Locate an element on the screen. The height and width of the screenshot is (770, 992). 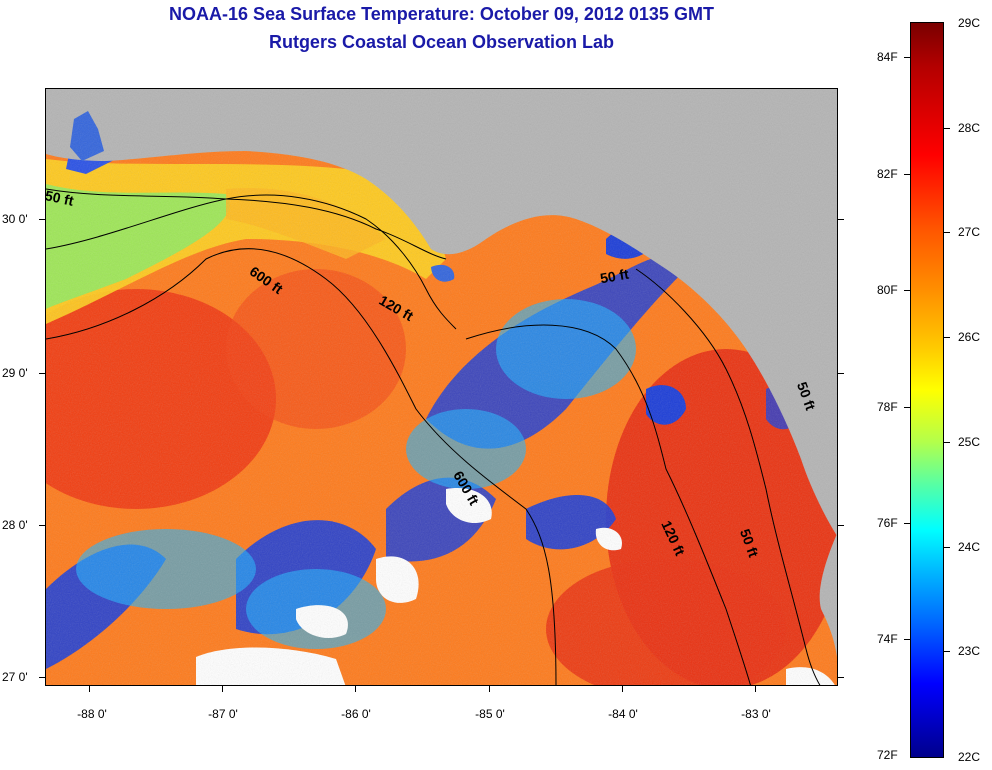
colorbar-label-27c: 27C is located at coordinates (969, 232).